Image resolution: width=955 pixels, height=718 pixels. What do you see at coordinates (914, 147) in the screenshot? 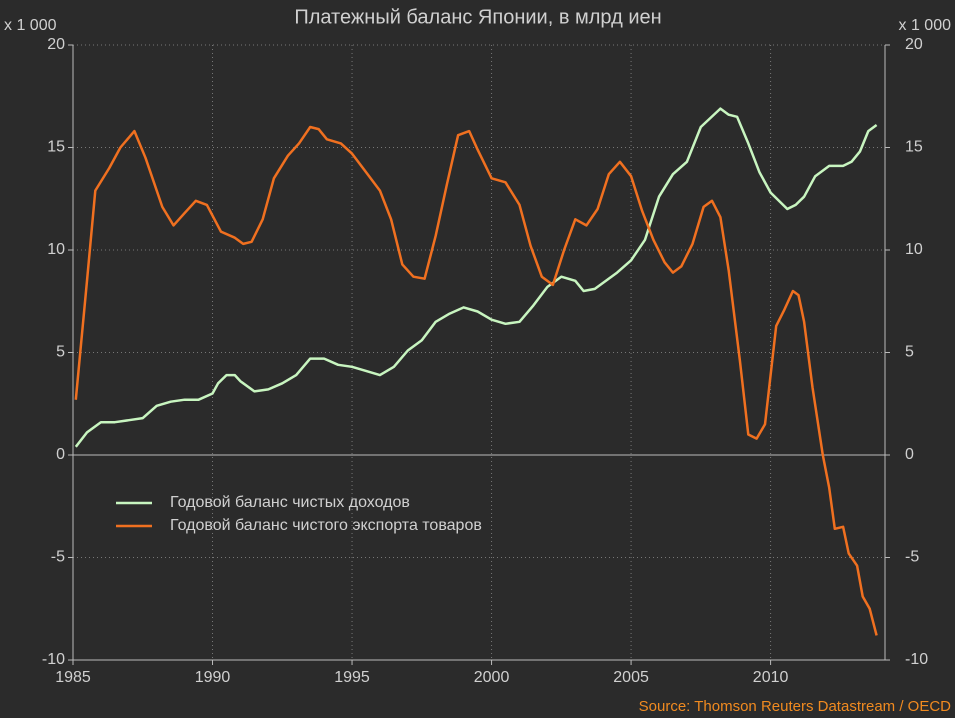
I see `y2-tick-label: 15` at bounding box center [914, 147].